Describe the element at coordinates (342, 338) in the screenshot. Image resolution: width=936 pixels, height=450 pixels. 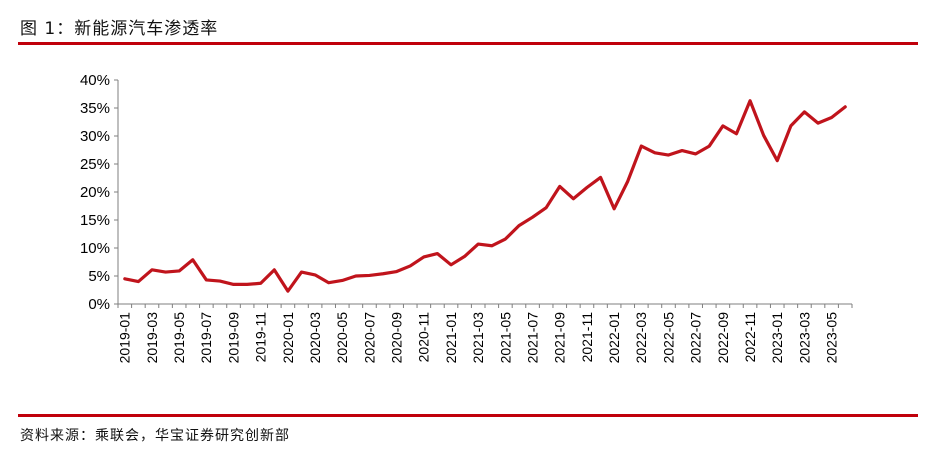
I see `x-tick-label: 2020-05` at that location.